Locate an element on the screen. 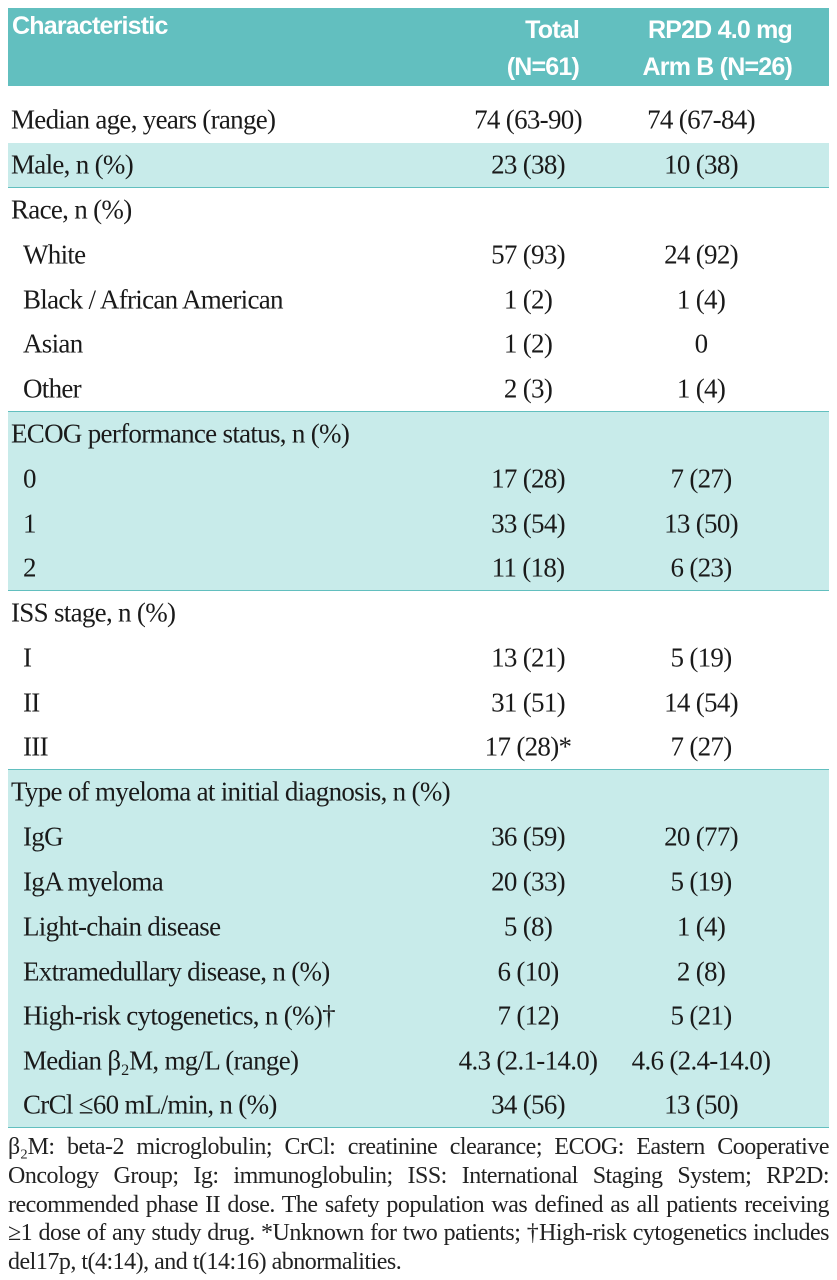 The width and height of the screenshot is (837, 1280). cell-total: 7 (12) is located at coordinates (528, 1015).